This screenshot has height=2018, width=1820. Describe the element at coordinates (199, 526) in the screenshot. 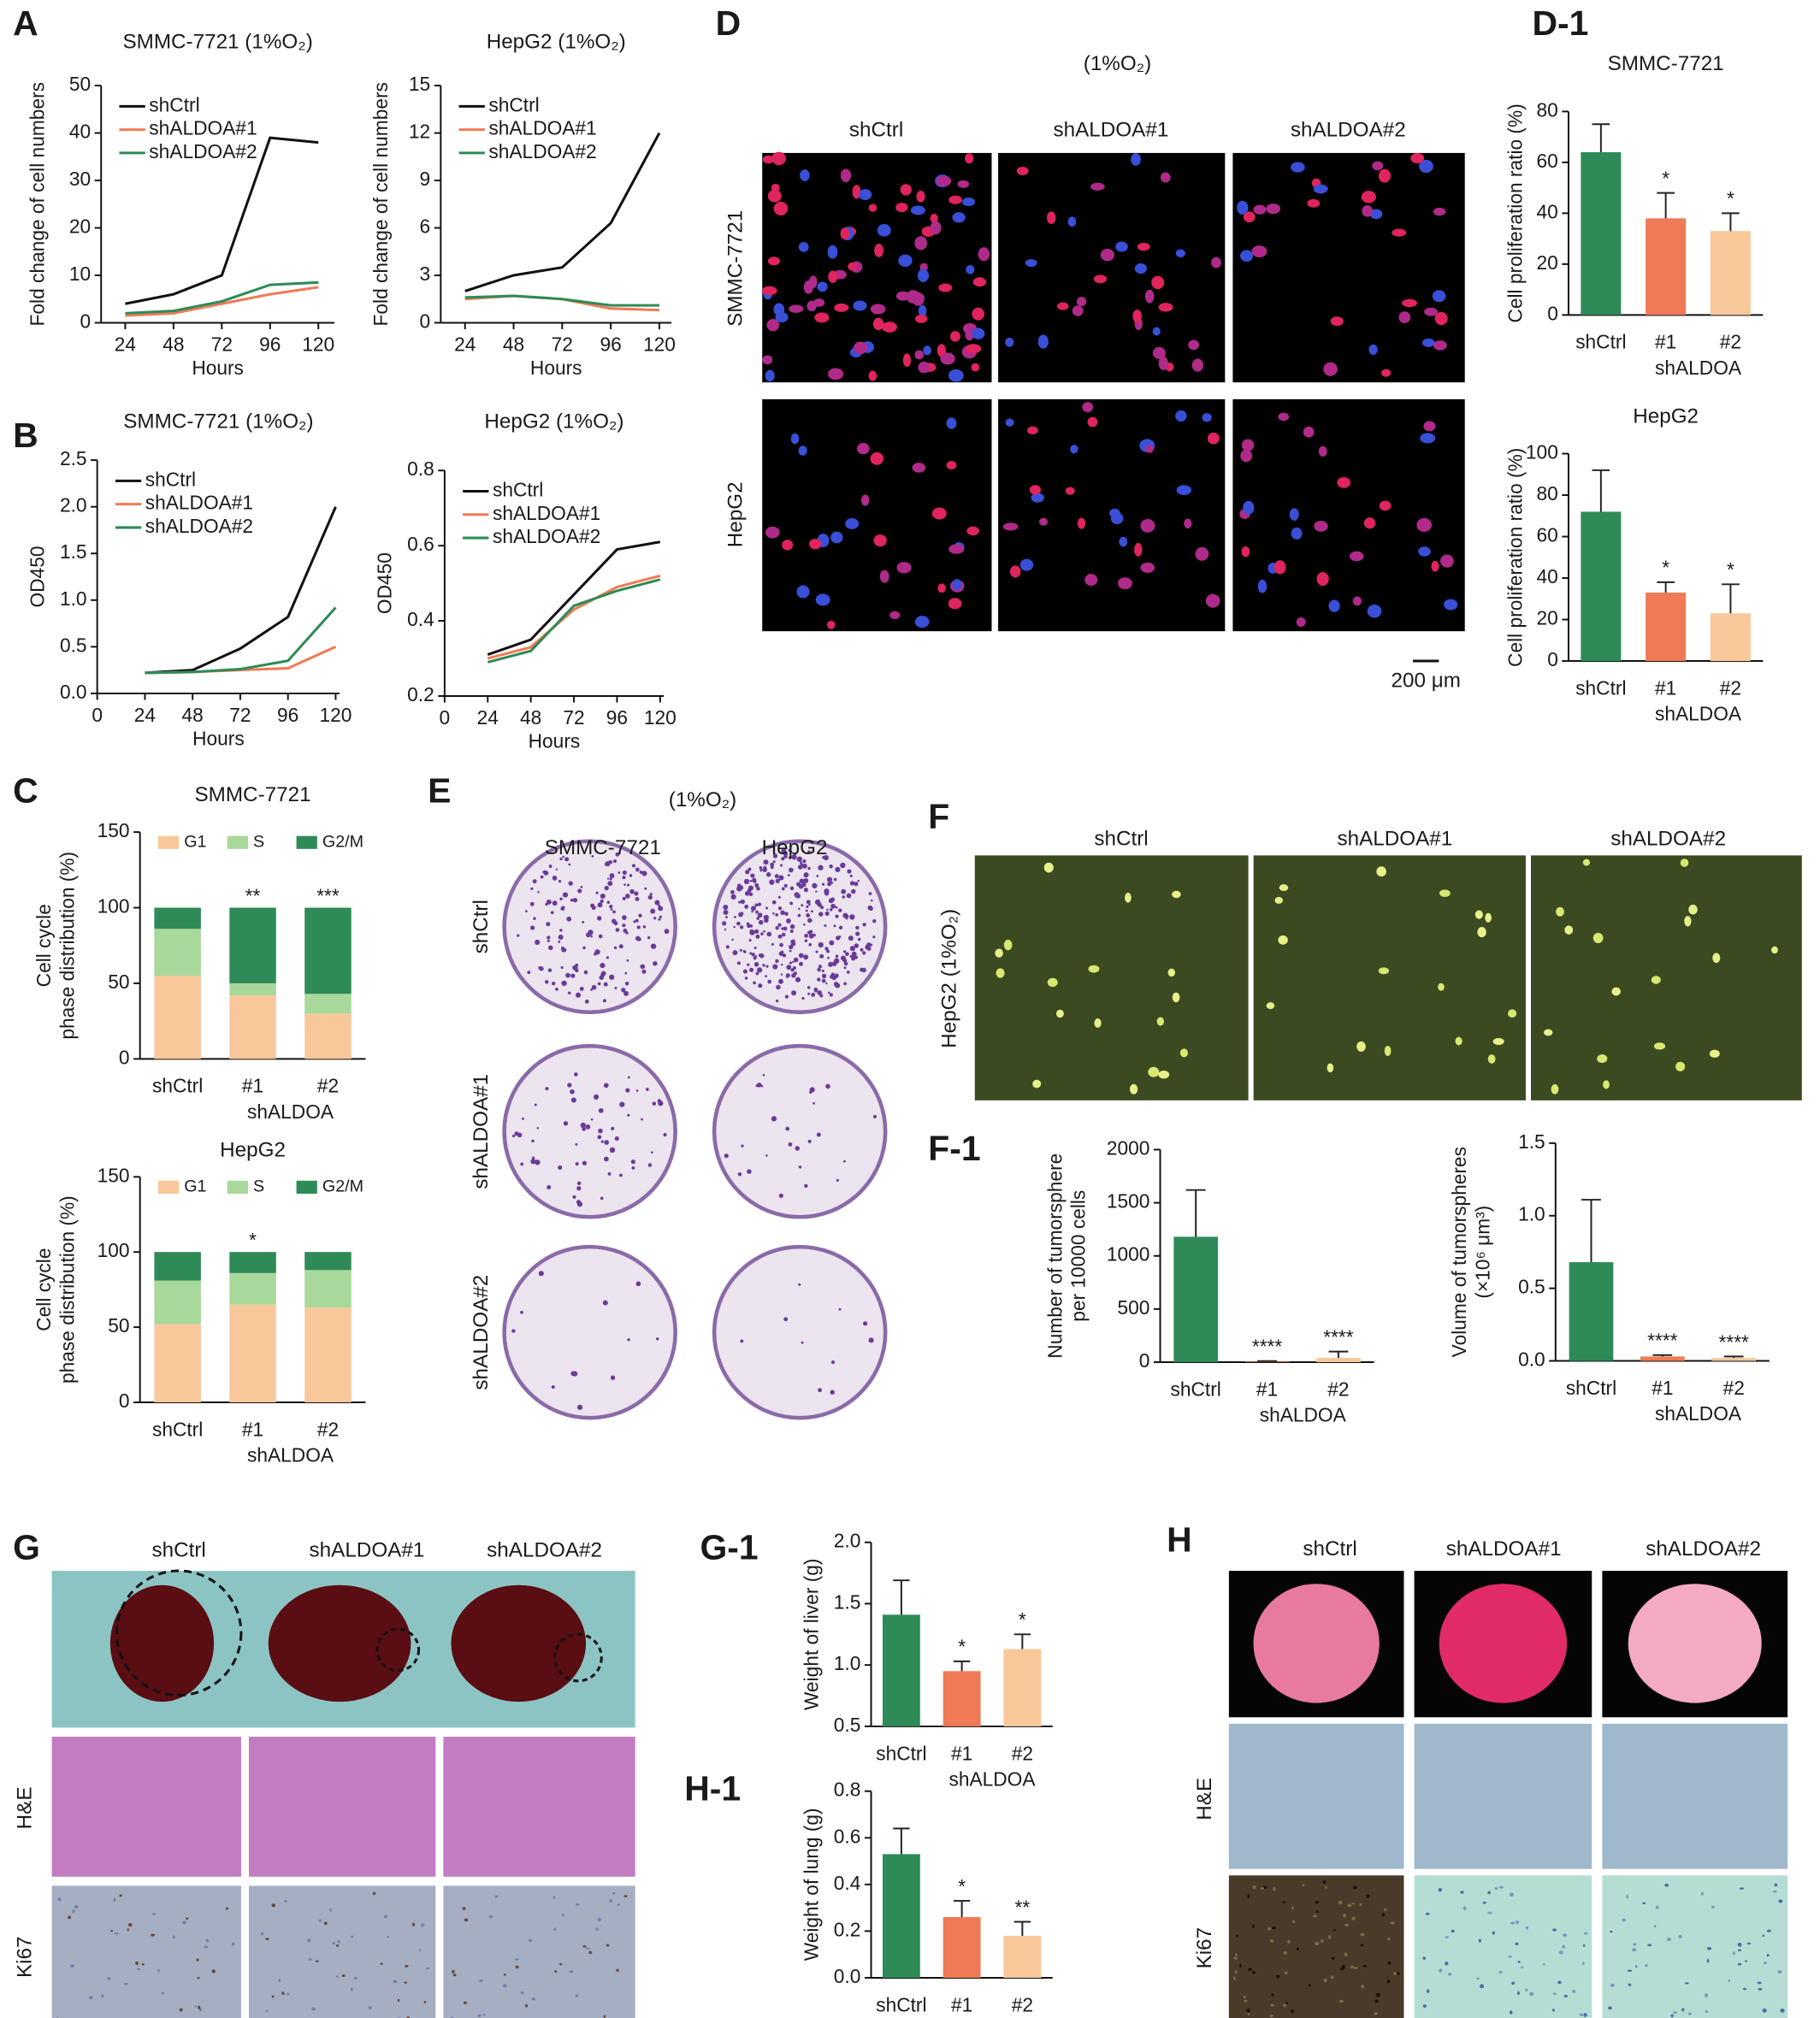

I see `legend-label: shALDOA#2` at that location.